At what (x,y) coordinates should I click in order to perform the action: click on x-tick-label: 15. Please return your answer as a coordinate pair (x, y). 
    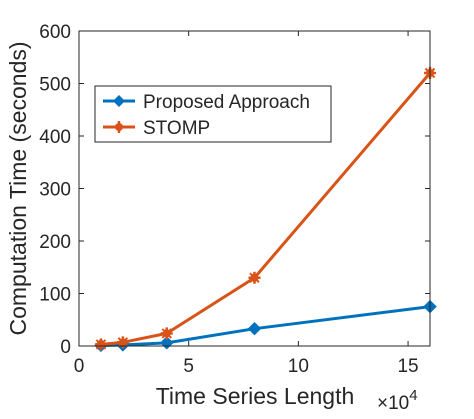
    Looking at the image, I should click on (407, 366).